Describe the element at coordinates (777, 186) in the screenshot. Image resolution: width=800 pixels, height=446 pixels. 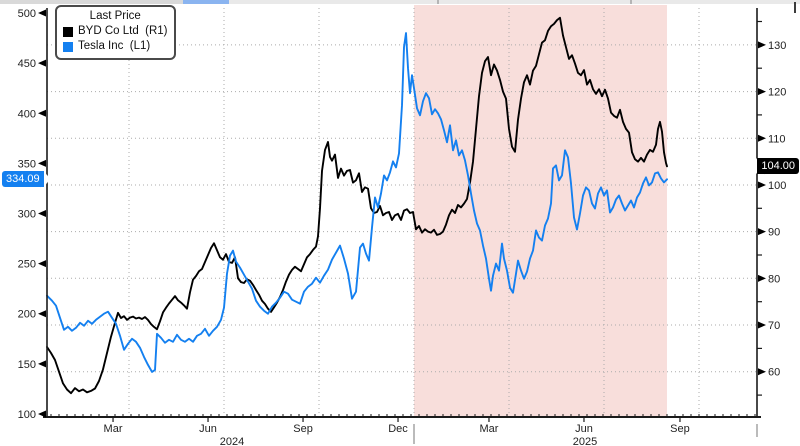
I see `right-axis-tick-label: 100` at that location.